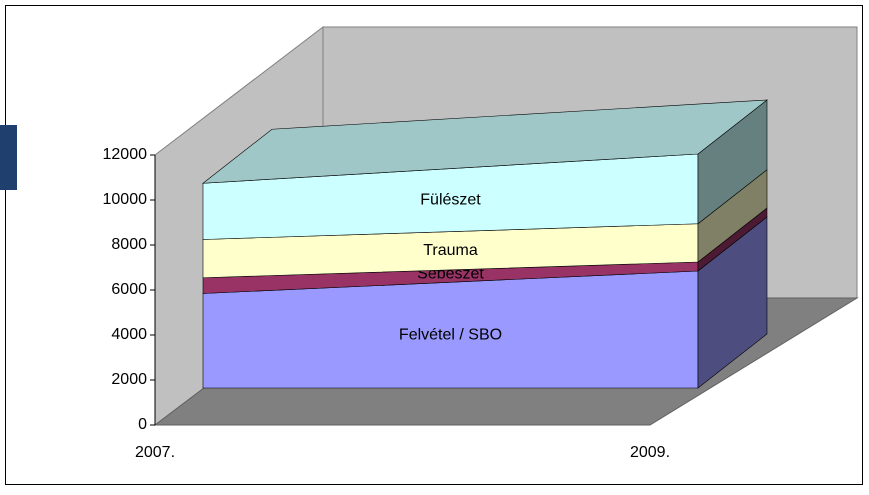  I want to click on y-tick-label: 4000, so click(129, 334).